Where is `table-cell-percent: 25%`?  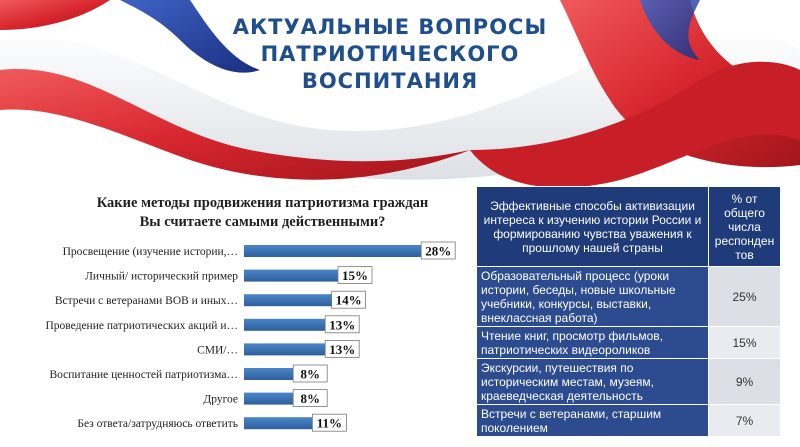 table-cell-percent: 25% is located at coordinates (744, 296).